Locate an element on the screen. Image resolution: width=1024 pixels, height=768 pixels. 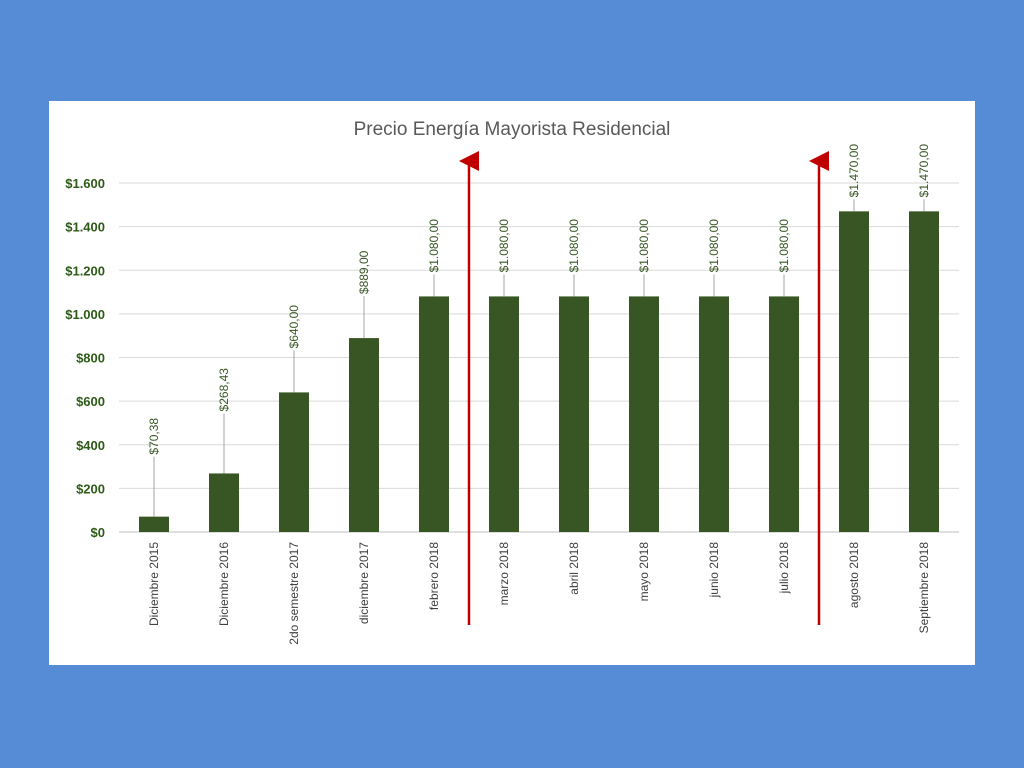
y-tick-label: $400 is located at coordinates (90, 445).